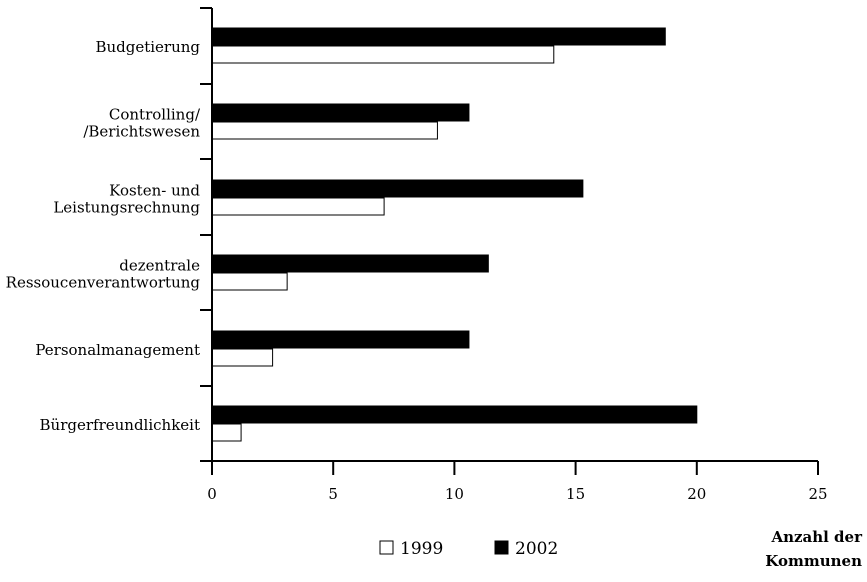  Describe the element at coordinates (126, 208) in the screenshot. I see `category-label-2-1: Leistungsrechnung` at that location.